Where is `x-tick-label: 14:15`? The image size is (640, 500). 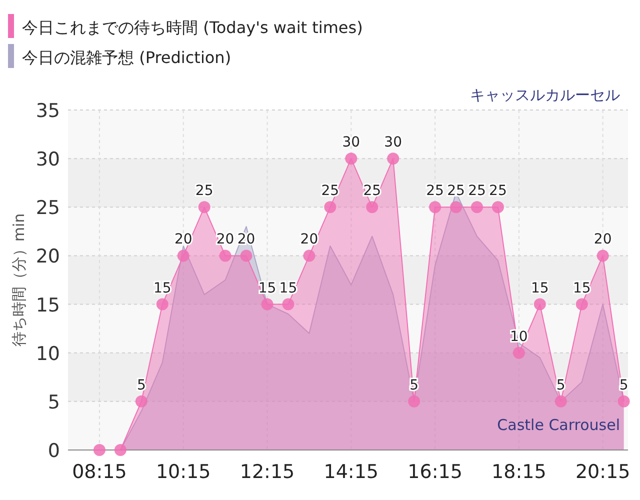 x-tick-label: 14:15 is located at coordinates (351, 472).